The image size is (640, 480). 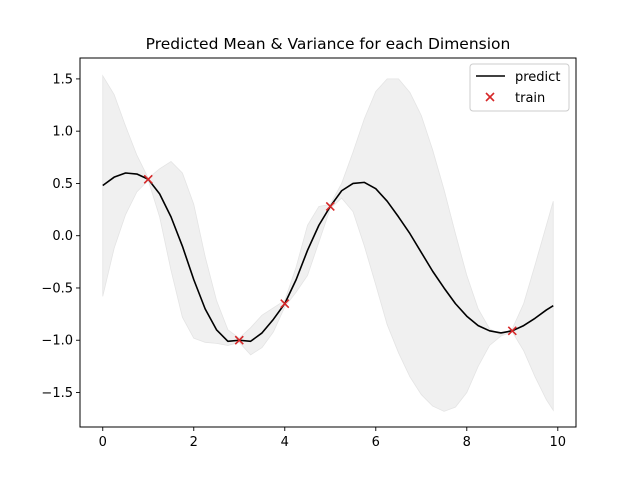 I want to click on legend-train-label: train, so click(x=530, y=98).